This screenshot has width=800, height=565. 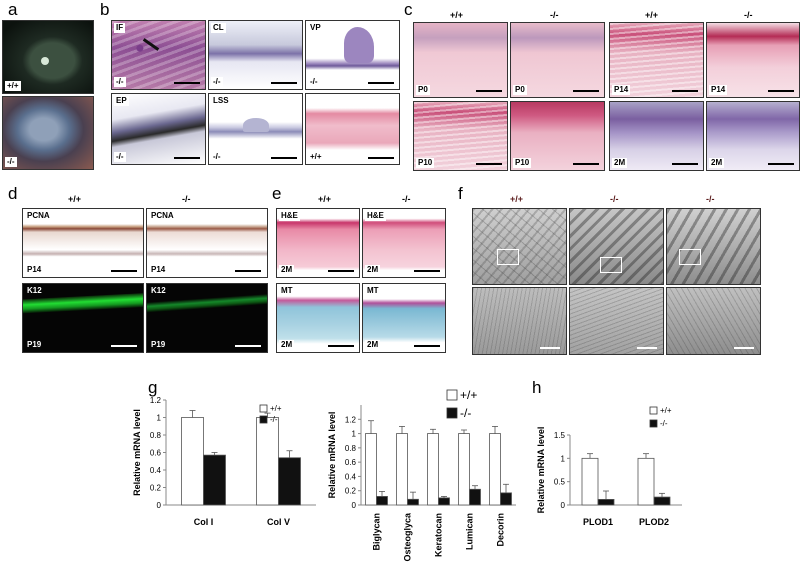 What do you see at coordinates (654, 522) in the screenshot?
I see `x-tick-label: PLOD2` at bounding box center [654, 522].